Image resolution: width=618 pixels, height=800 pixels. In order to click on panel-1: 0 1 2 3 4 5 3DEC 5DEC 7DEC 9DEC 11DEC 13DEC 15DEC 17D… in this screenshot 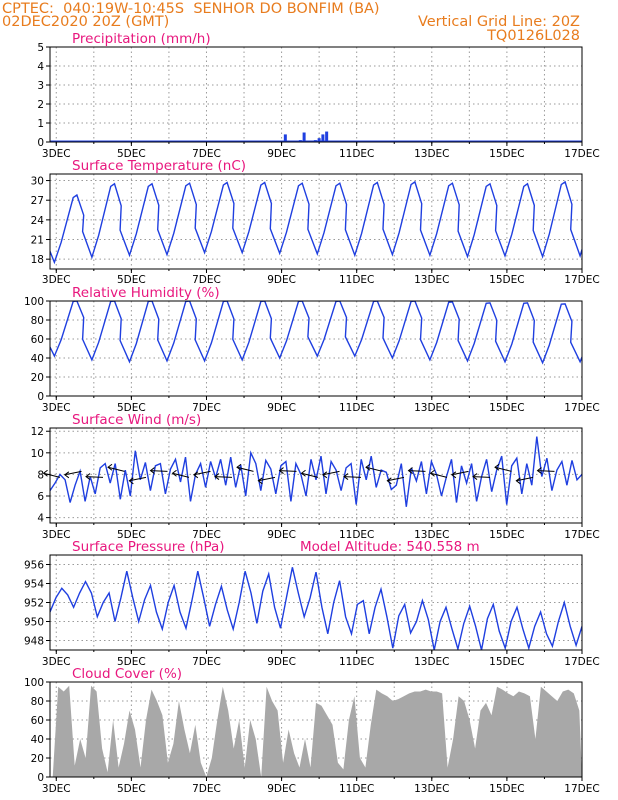, I will do `click(318, 95)`.